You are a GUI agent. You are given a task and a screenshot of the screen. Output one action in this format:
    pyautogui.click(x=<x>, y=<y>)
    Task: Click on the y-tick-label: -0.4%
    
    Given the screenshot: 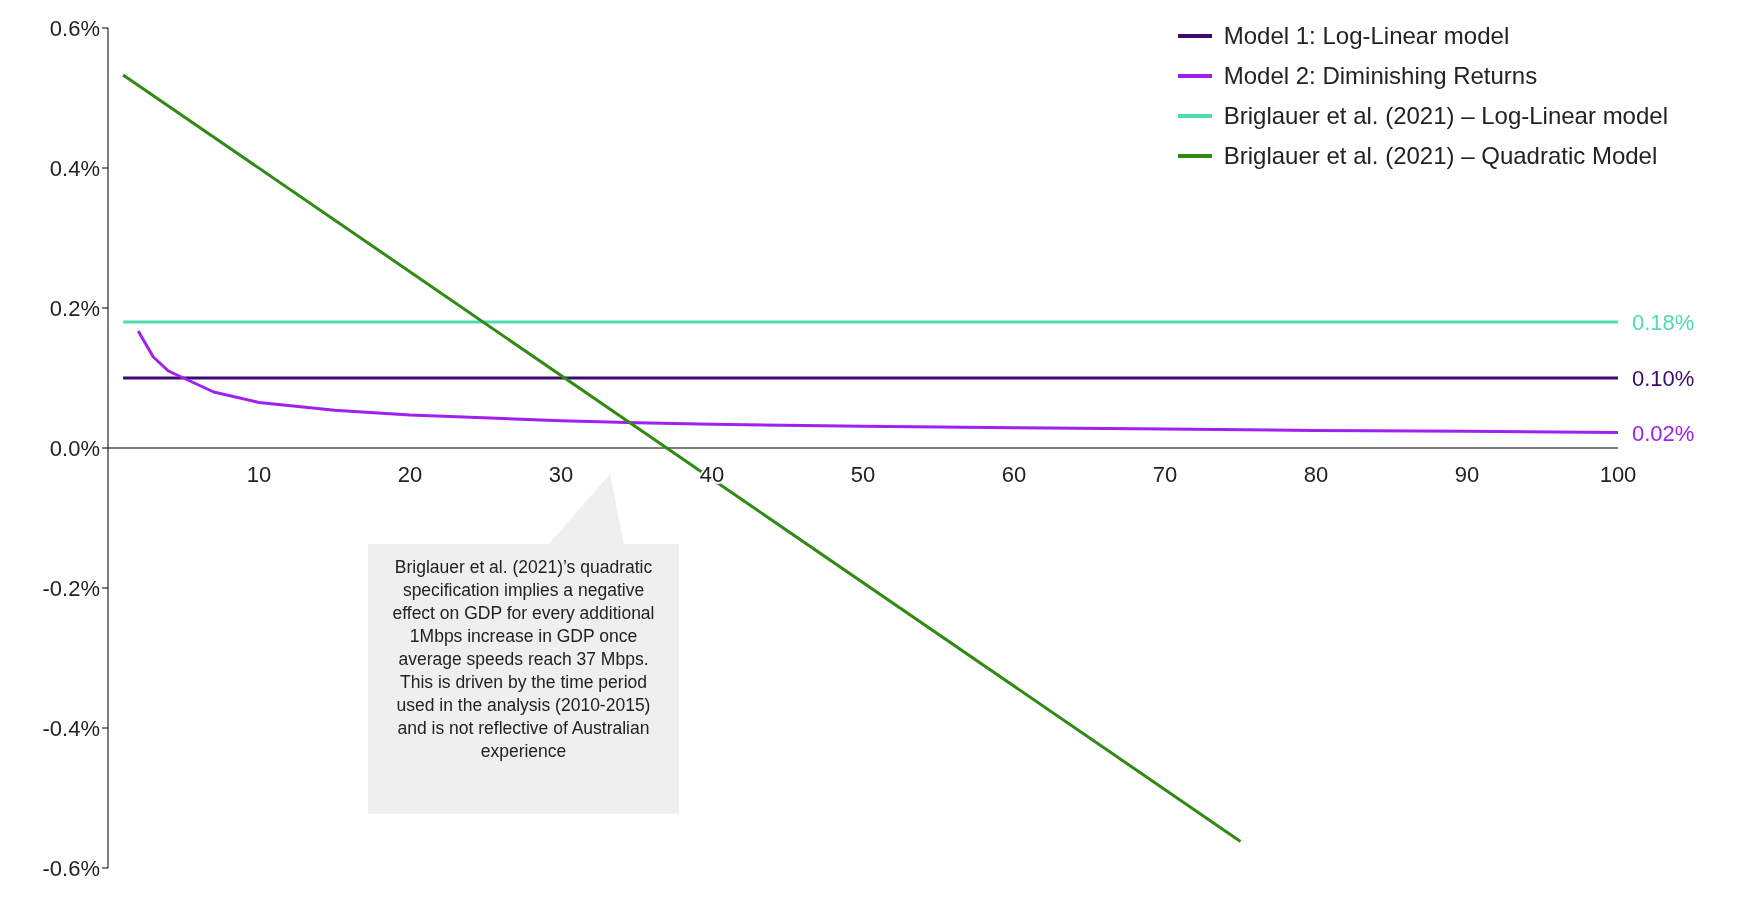 What is the action you would take?
    pyautogui.click(x=71, y=728)
    